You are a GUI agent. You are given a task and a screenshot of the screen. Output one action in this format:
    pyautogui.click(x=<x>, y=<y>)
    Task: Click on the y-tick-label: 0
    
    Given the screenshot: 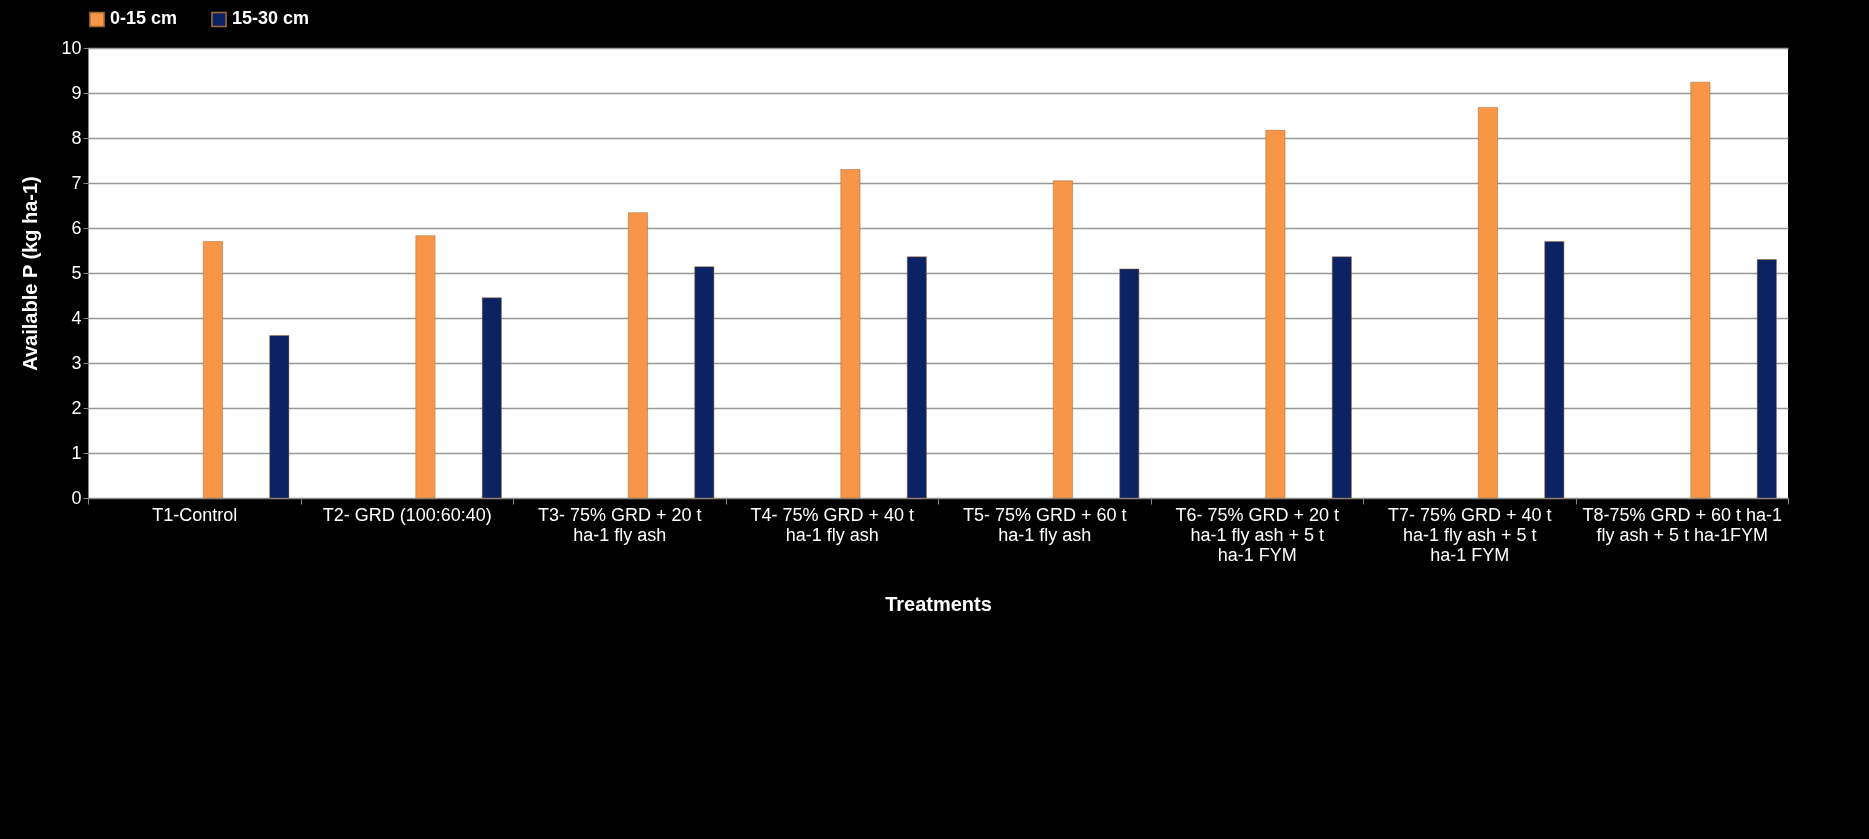 What is the action you would take?
    pyautogui.click(x=76, y=497)
    